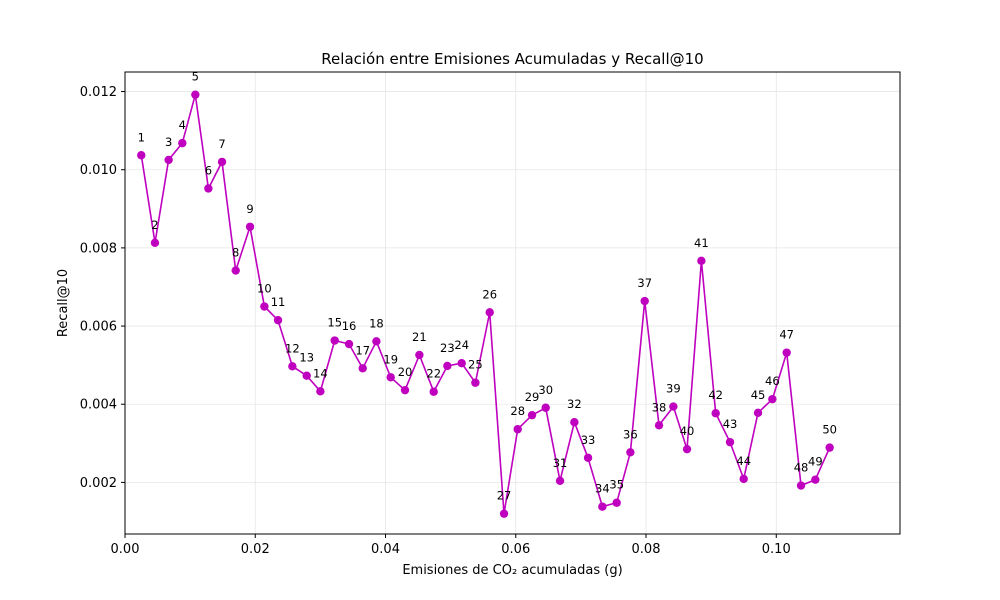  I want to click on data-label: 47, so click(786, 335).